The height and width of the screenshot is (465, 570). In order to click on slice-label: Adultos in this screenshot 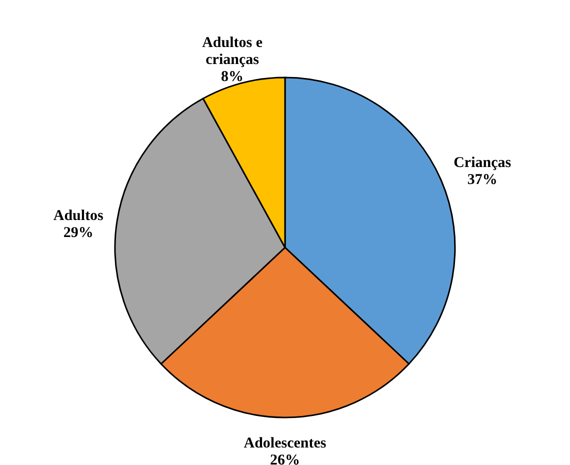, I will do `click(78, 216)`.